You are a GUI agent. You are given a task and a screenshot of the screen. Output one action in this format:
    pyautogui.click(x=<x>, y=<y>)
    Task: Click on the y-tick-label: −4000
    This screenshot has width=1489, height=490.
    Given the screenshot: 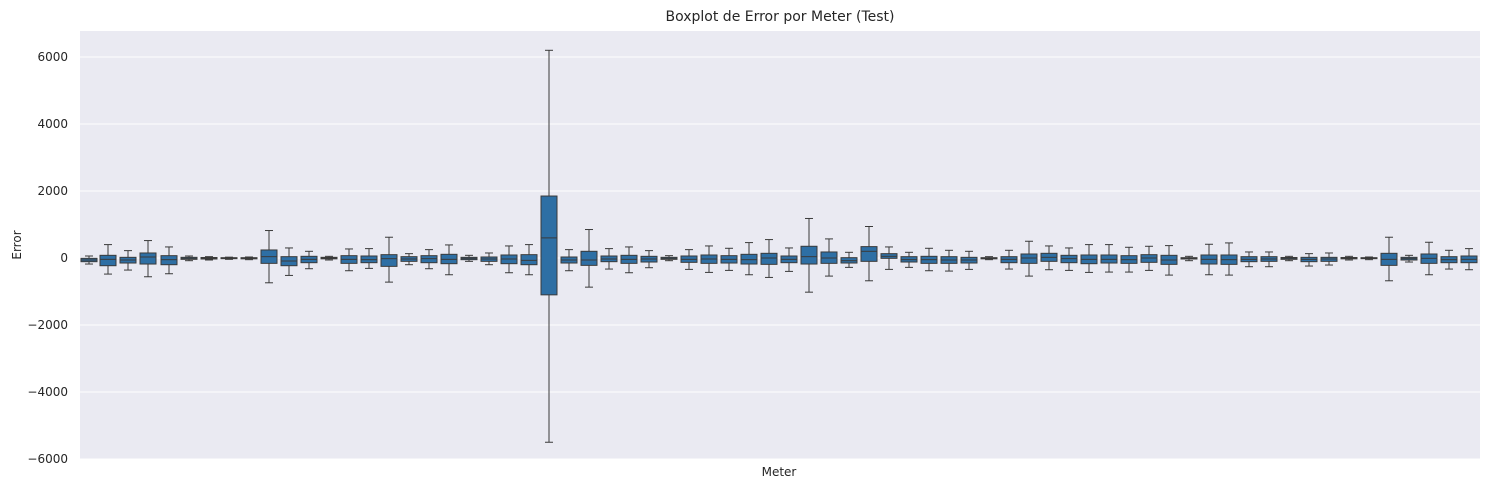 What is the action you would take?
    pyautogui.click(x=47, y=392)
    